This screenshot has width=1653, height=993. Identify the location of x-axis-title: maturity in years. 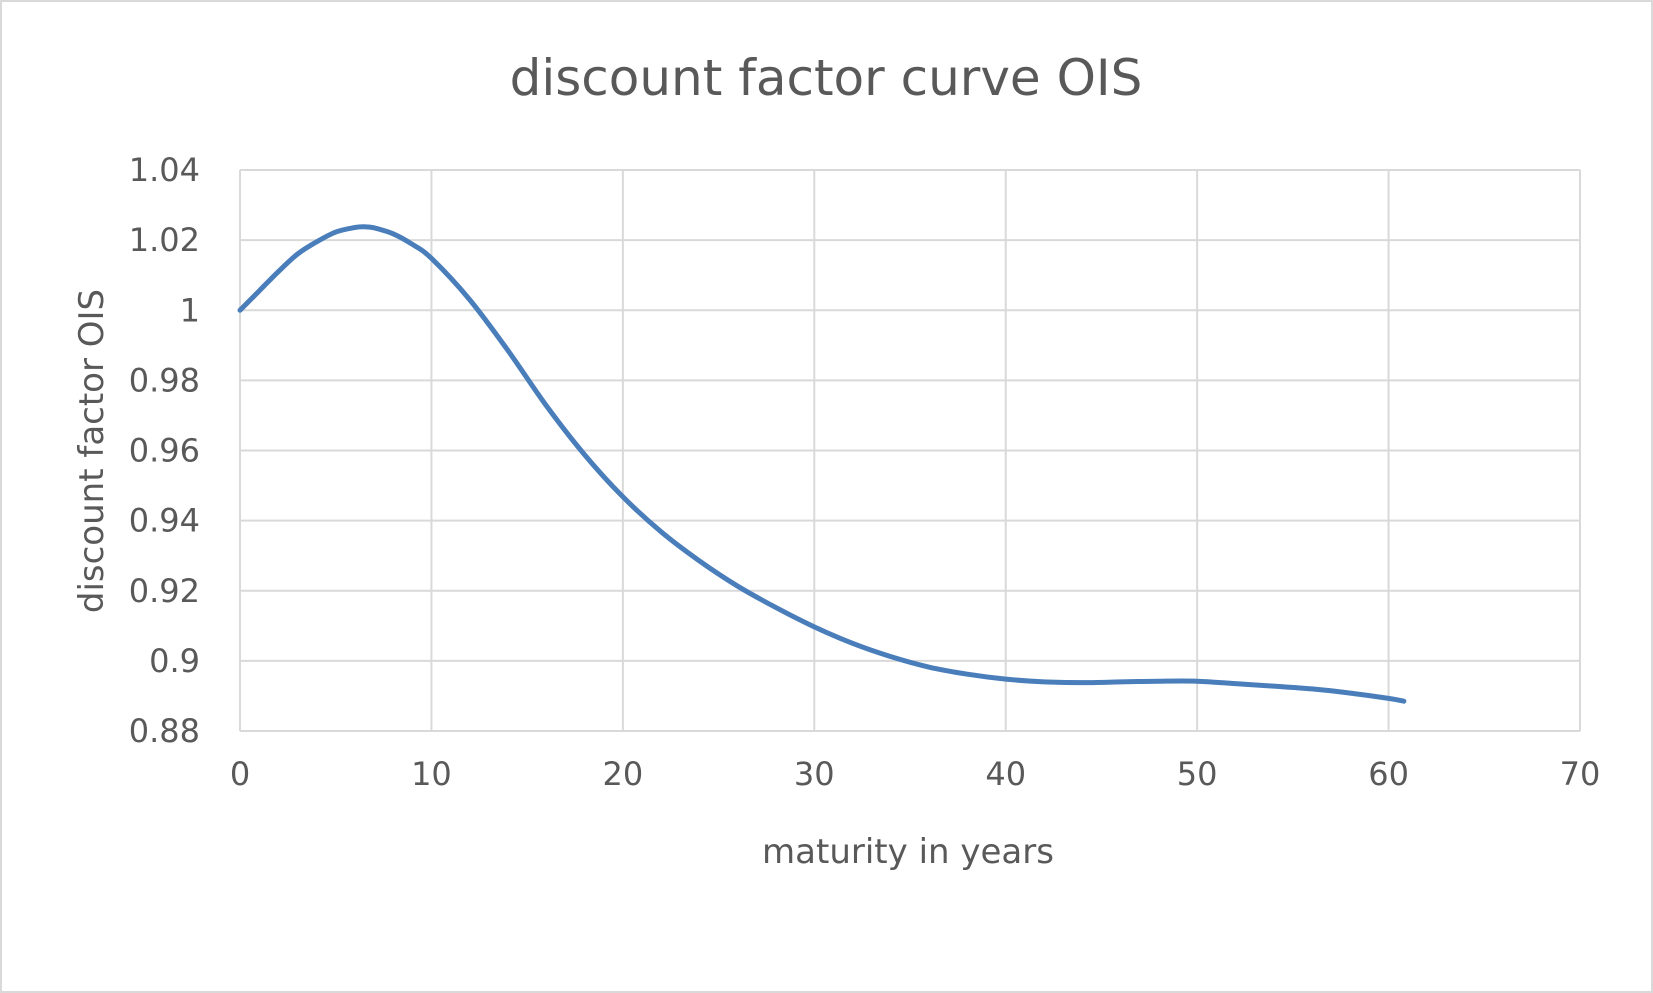
(908, 852).